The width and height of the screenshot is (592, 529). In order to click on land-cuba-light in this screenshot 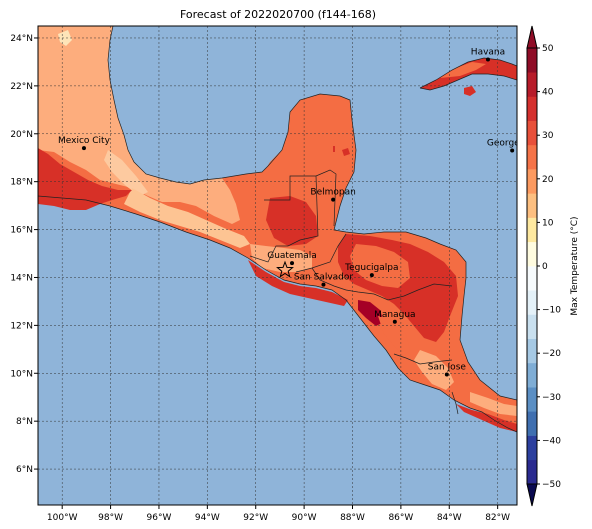, I will do `click(463, 70)`.